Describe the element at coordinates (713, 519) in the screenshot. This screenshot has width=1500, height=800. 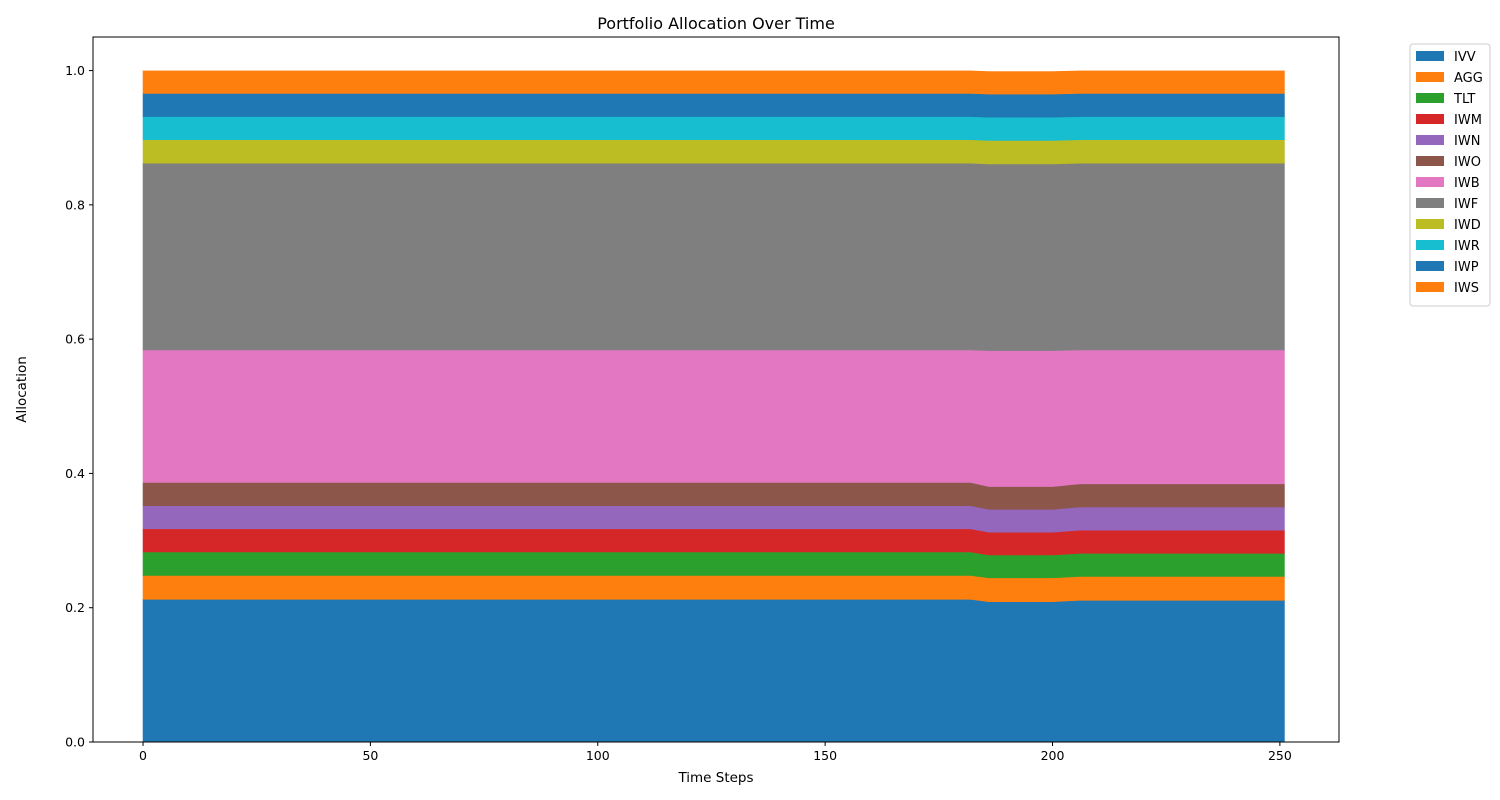
I see `area-iwn` at that location.